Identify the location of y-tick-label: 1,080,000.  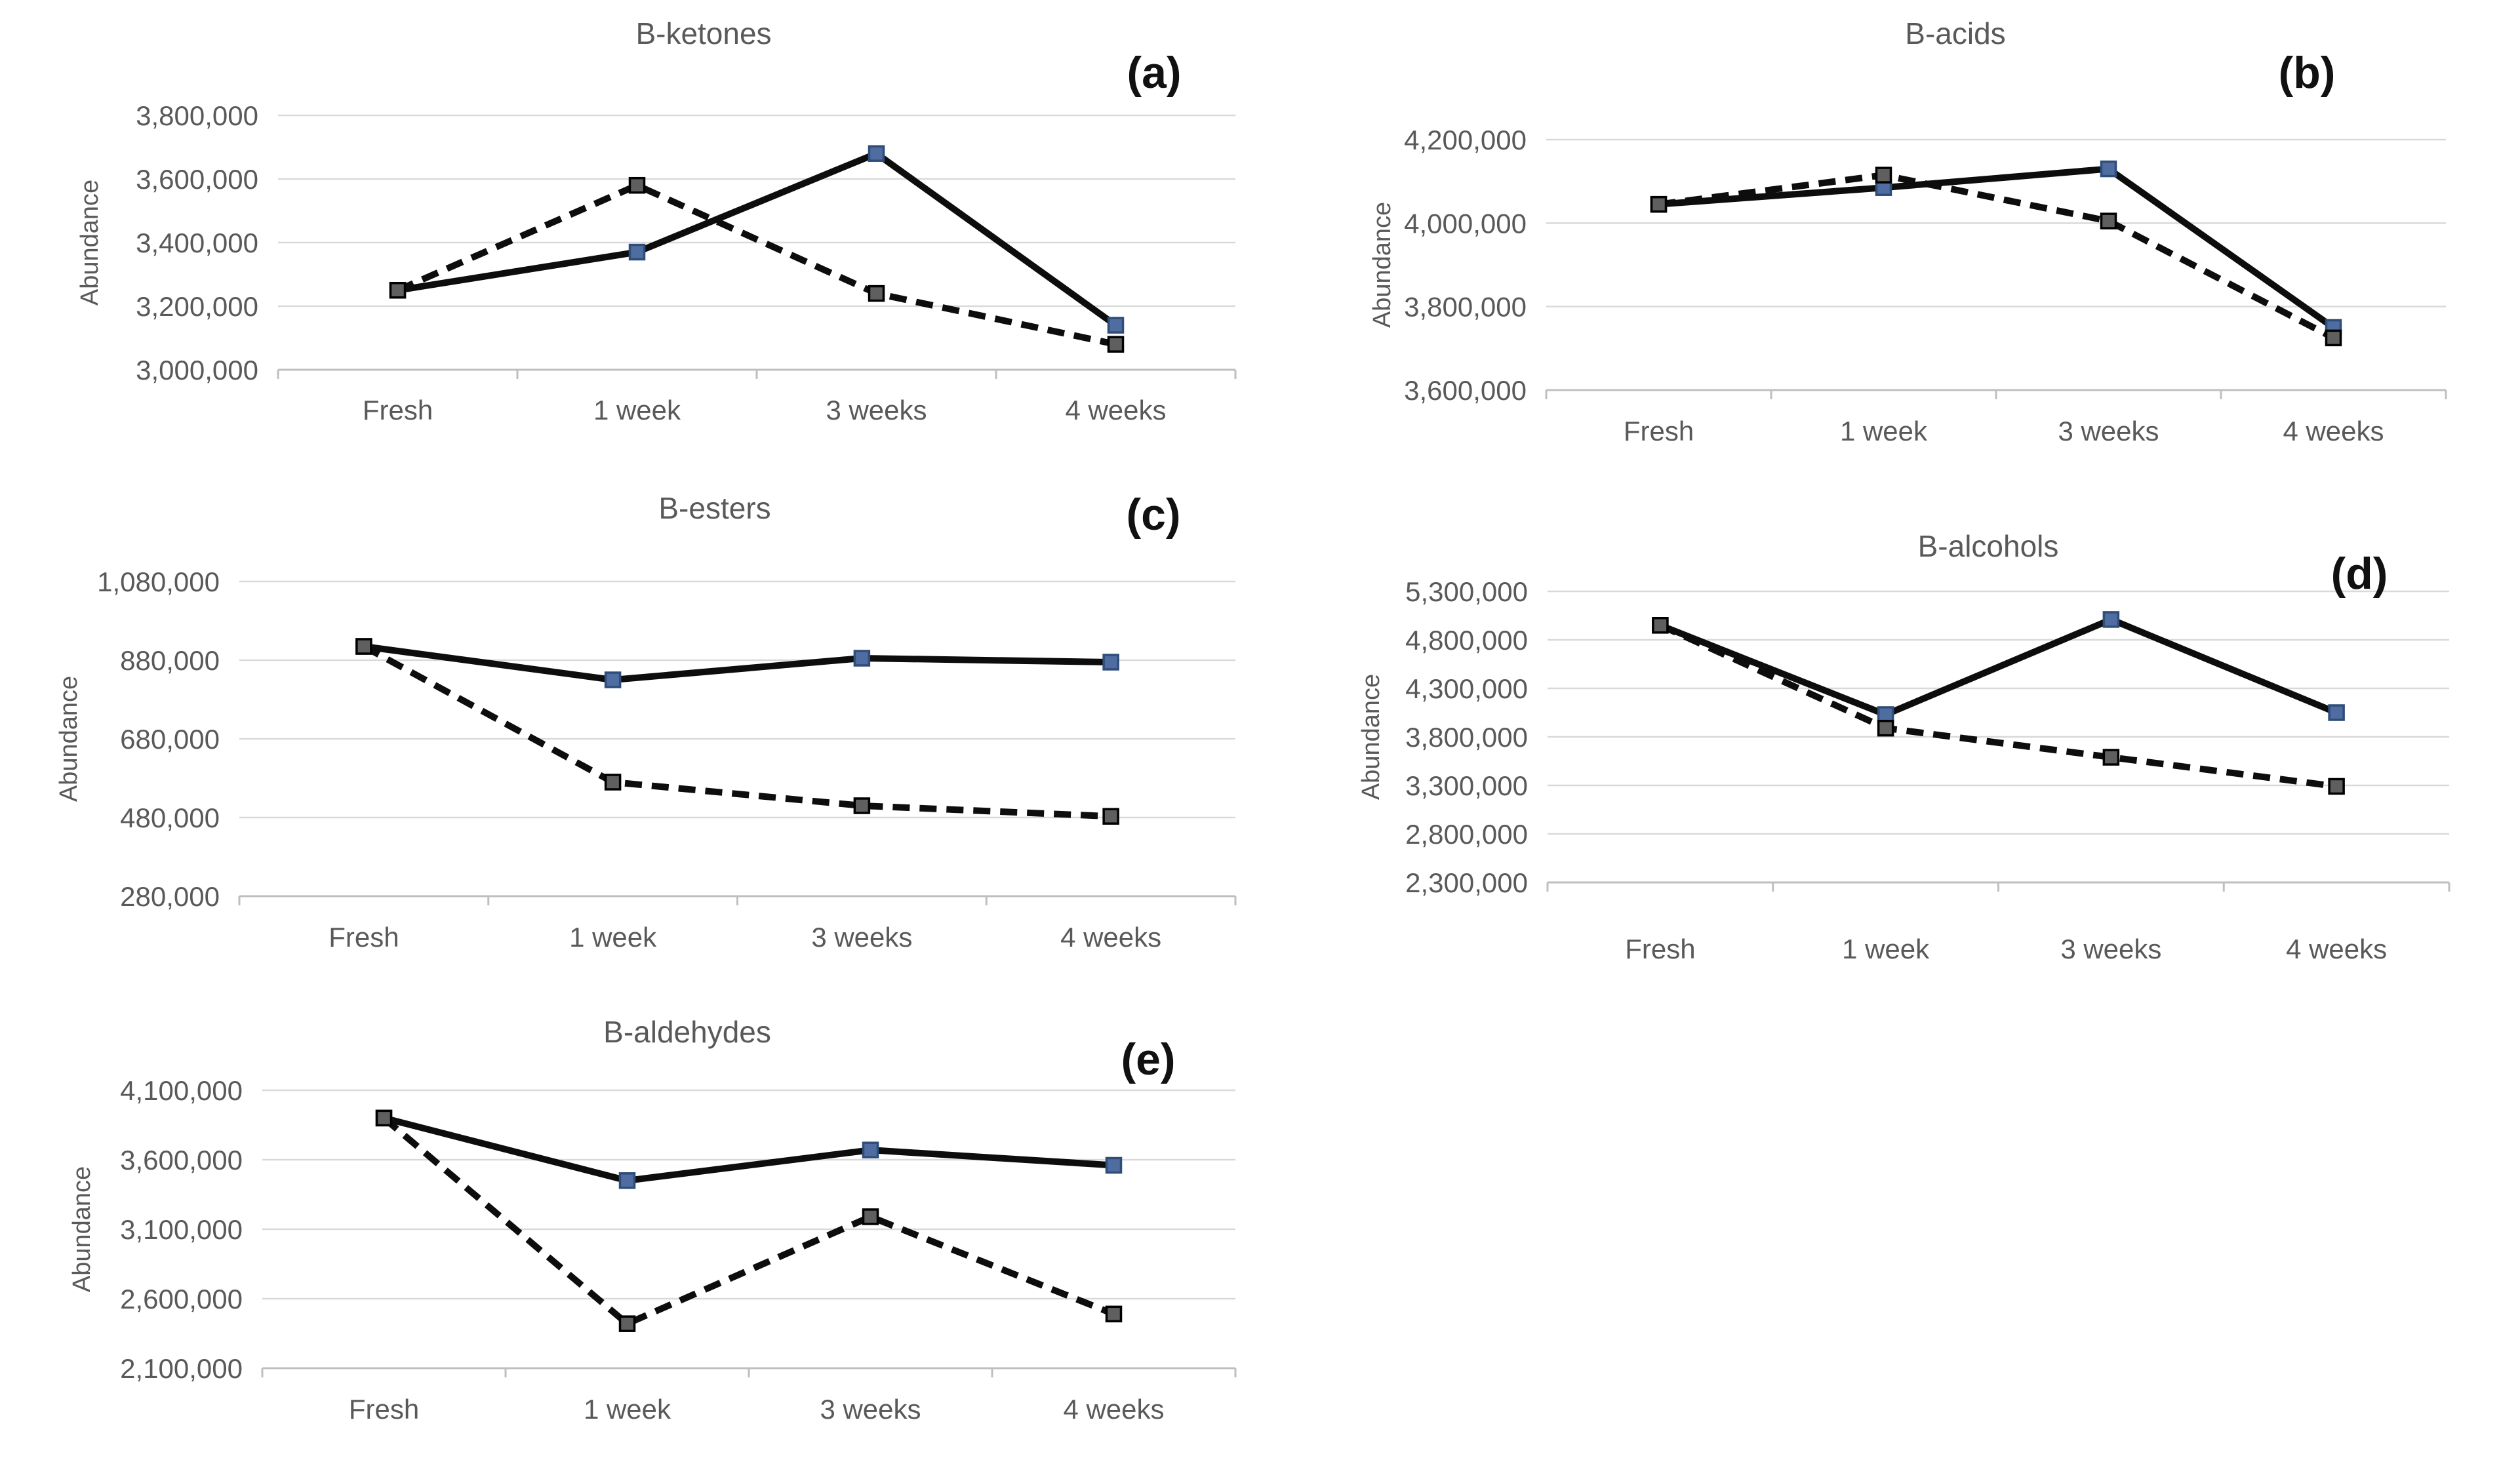
(158, 581).